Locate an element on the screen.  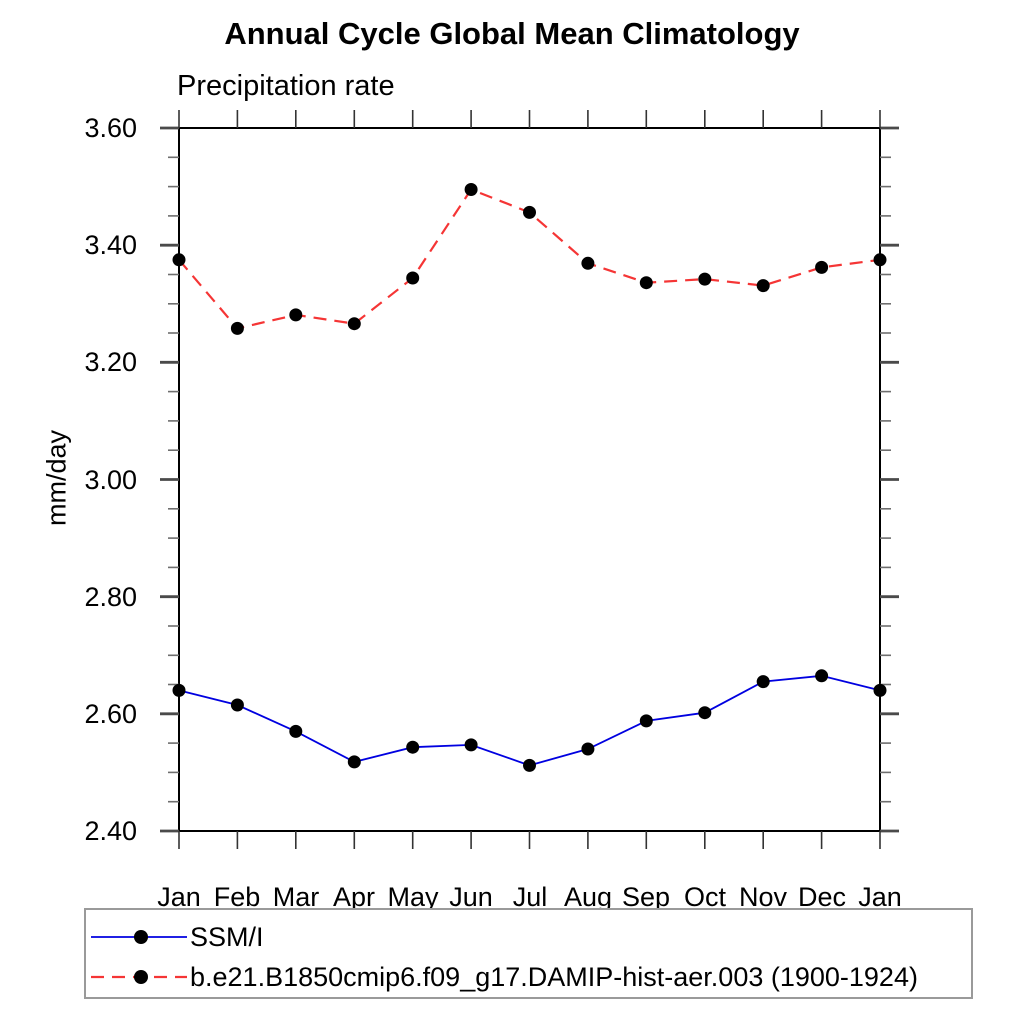
x-tick-label: Oct is located at coordinates (704, 897).